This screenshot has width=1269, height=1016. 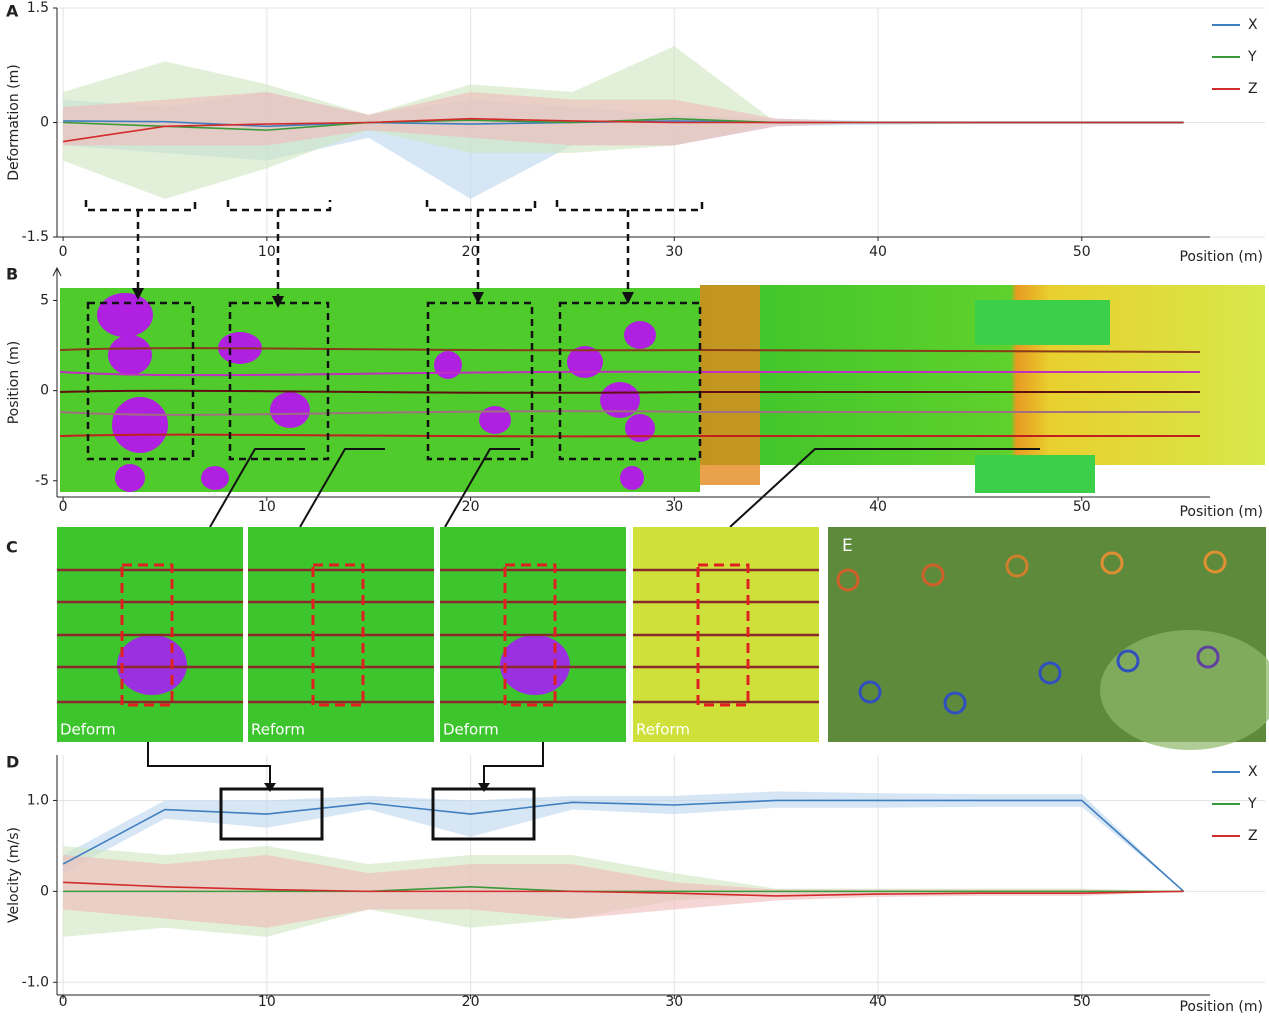 What do you see at coordinates (730, 385) in the screenshot?
I see `cloud-orange` at bounding box center [730, 385].